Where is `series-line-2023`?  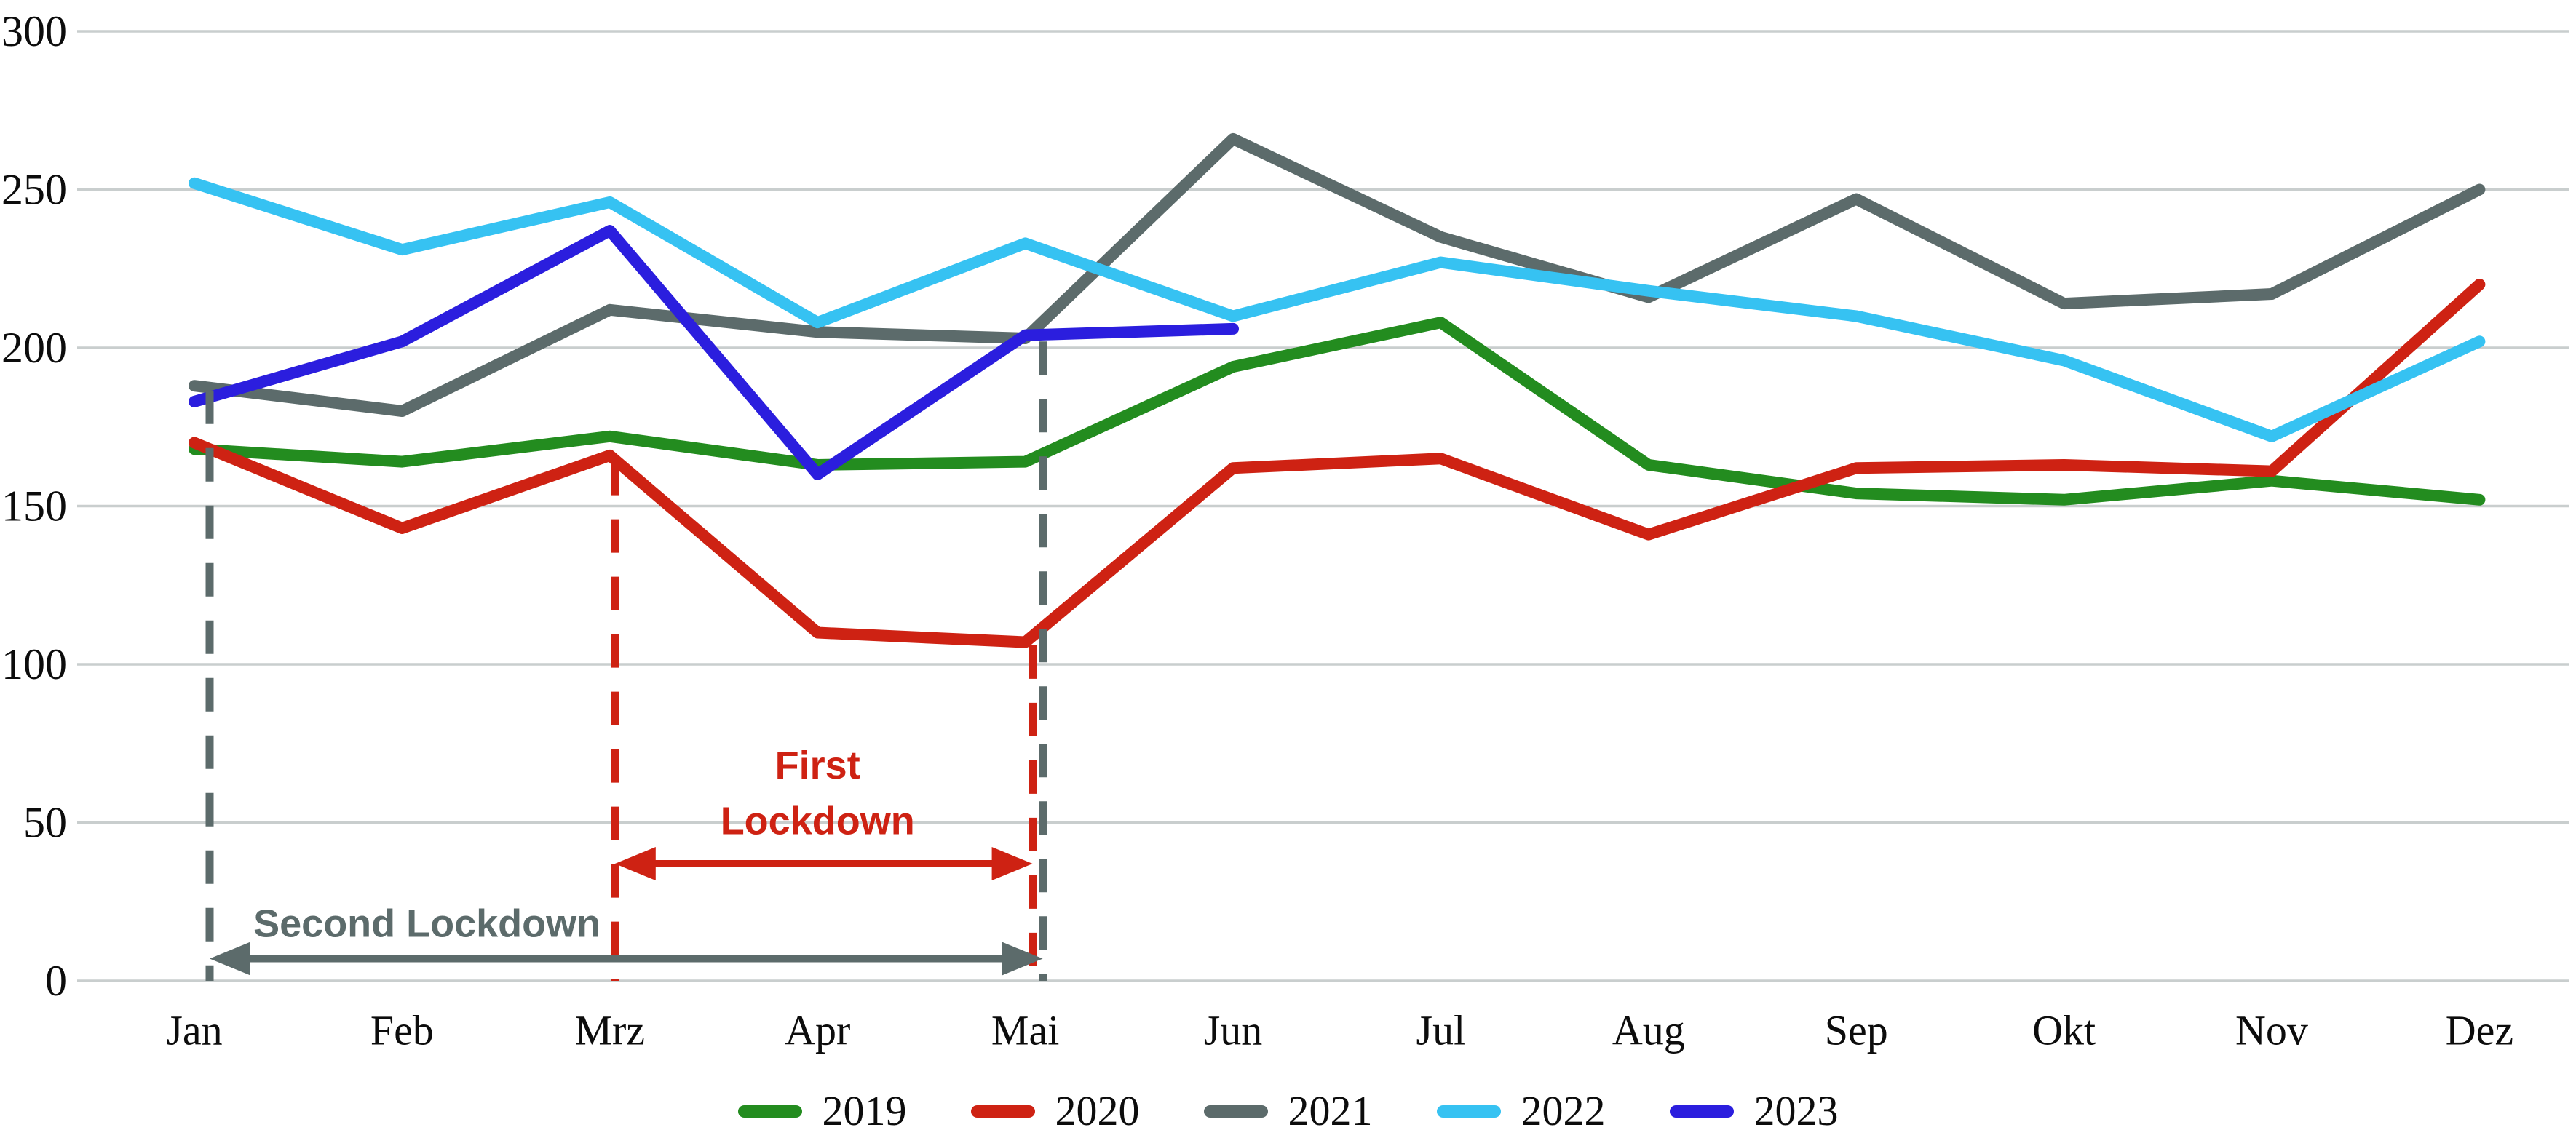
series-line-2023 is located at coordinates (714, 352).